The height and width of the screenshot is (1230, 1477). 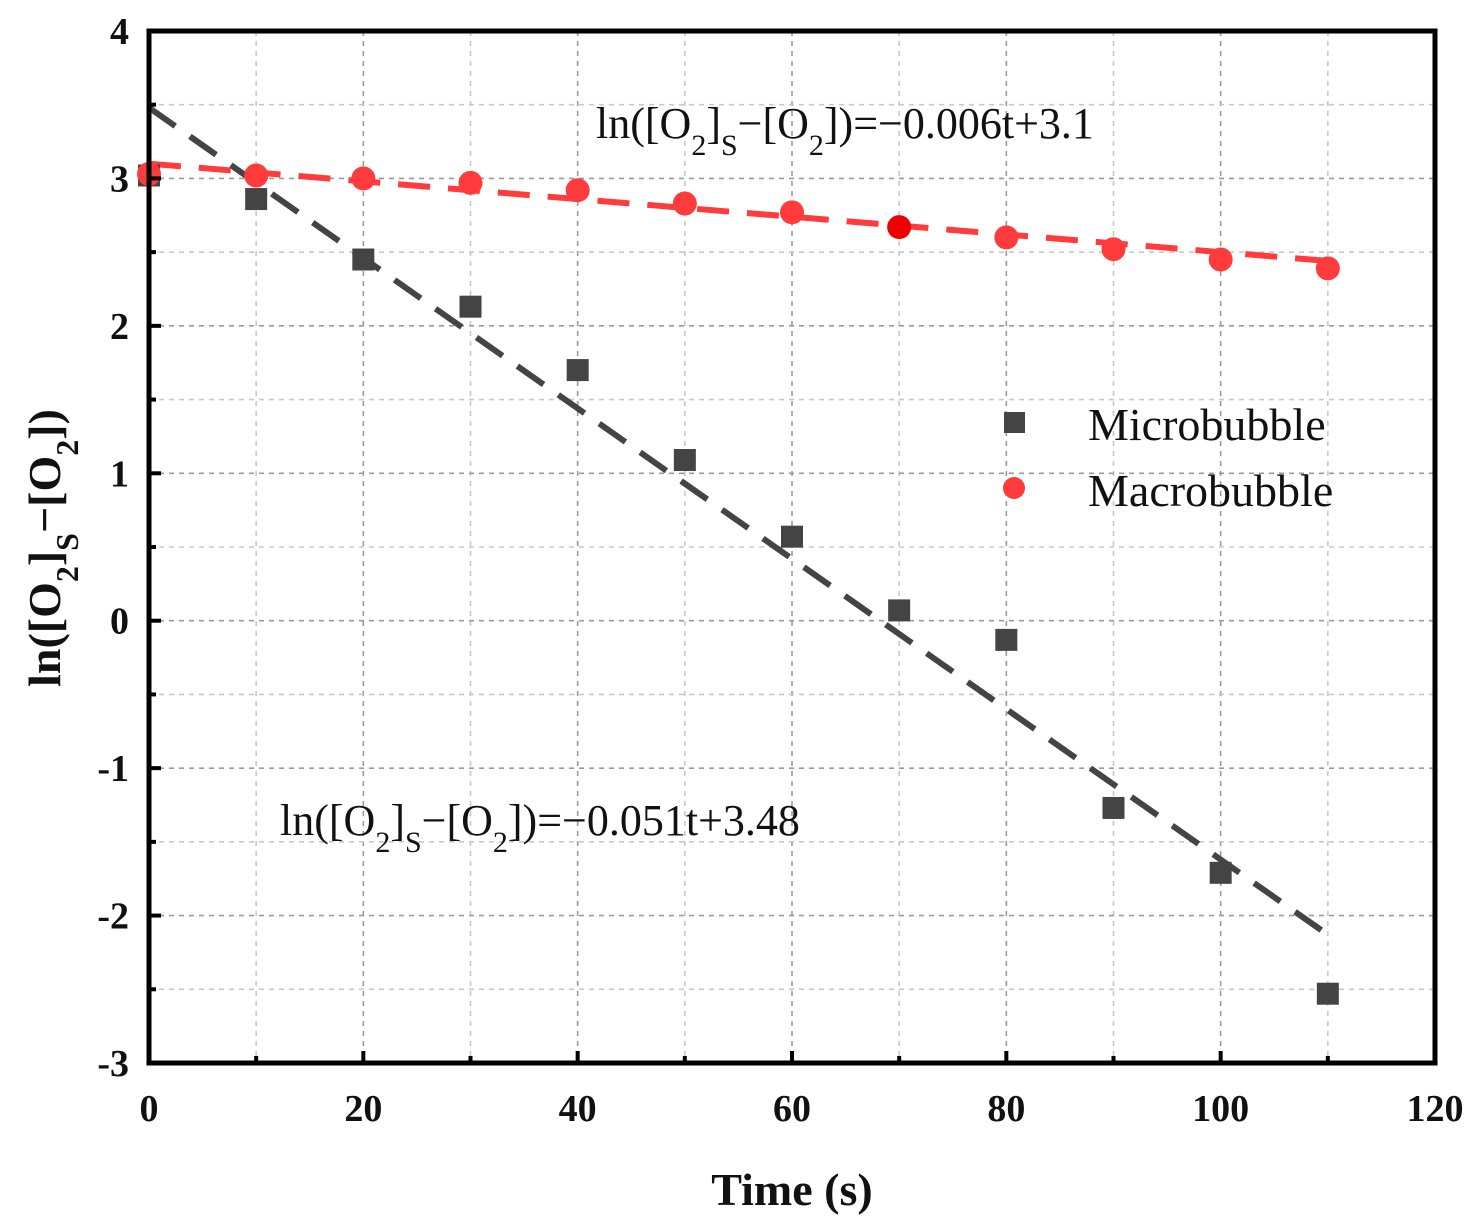 What do you see at coordinates (119, 32) in the screenshot?
I see `y-tick-label: 4` at bounding box center [119, 32].